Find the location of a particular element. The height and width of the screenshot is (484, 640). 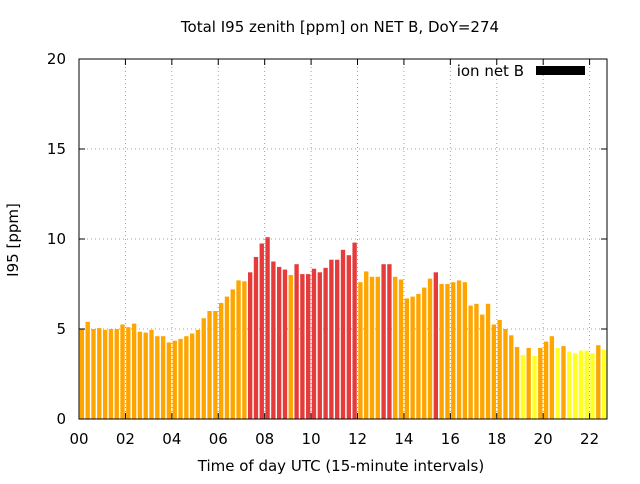

x-tick-label: 12 is located at coordinates (357, 439).